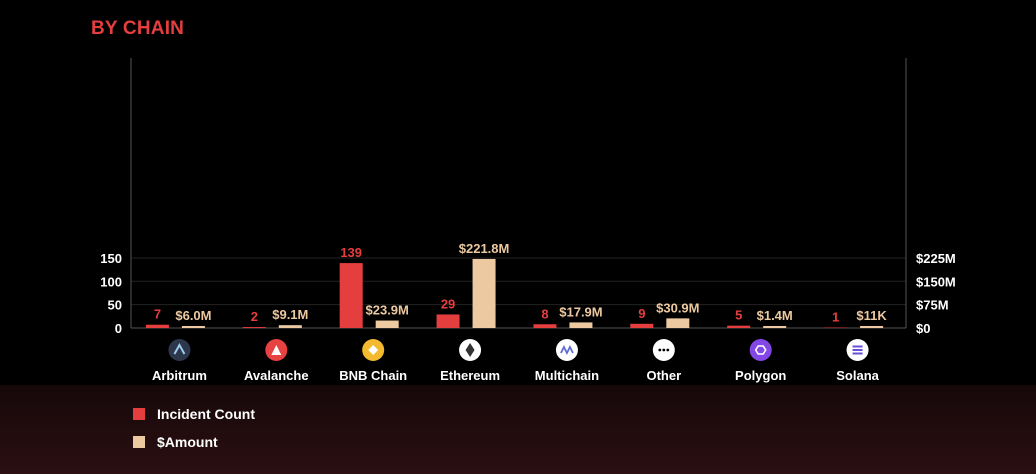  I want to click on bars, so click(514, 293).